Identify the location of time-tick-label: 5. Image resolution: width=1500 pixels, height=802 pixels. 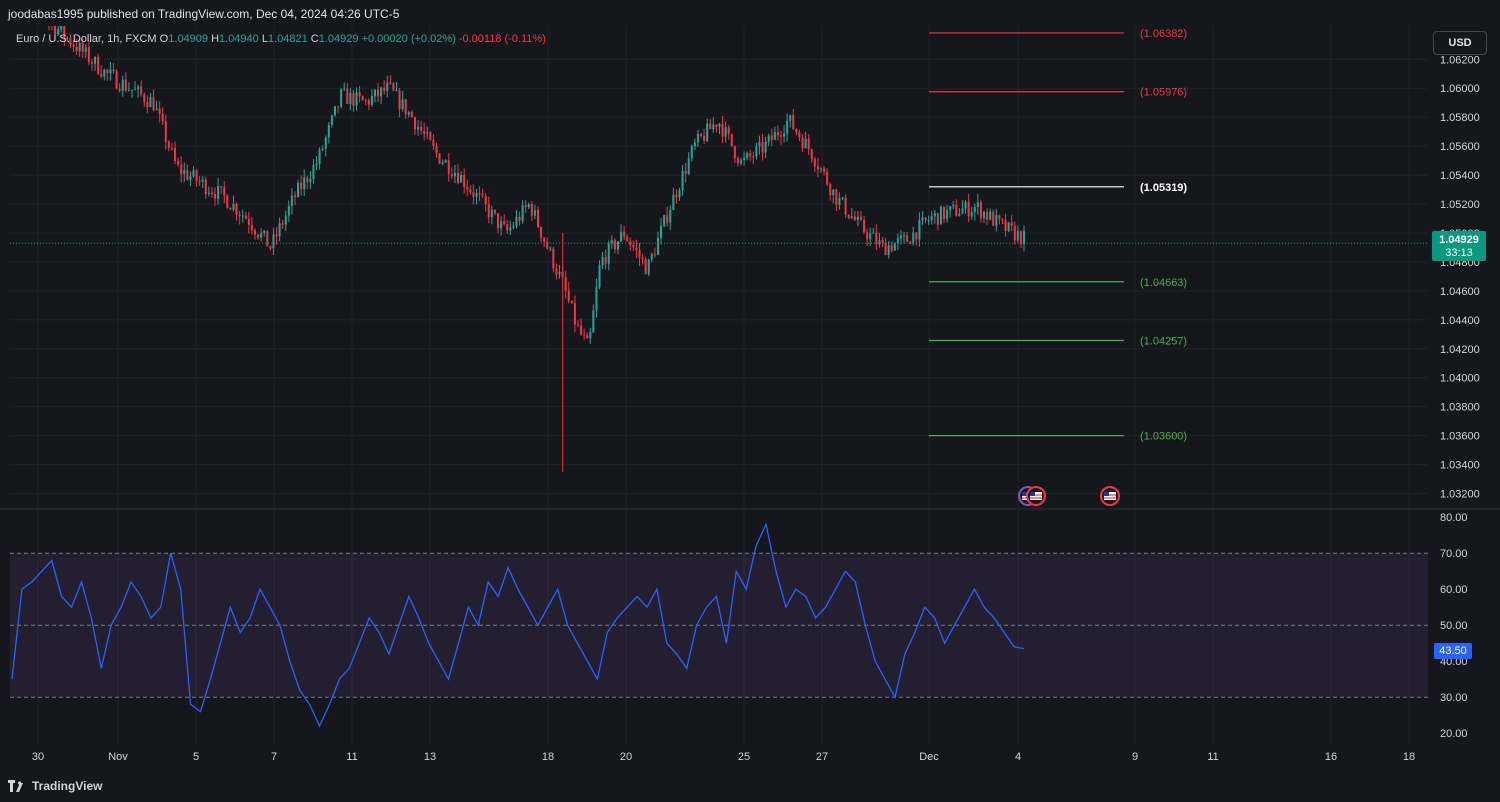
(196, 757).